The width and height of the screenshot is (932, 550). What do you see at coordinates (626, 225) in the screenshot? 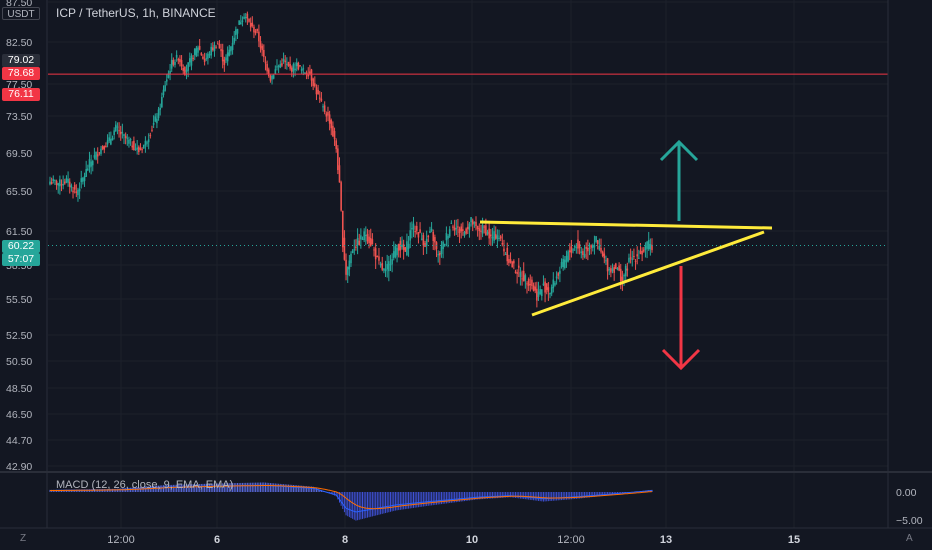
I see `resistance-trendline` at bounding box center [626, 225].